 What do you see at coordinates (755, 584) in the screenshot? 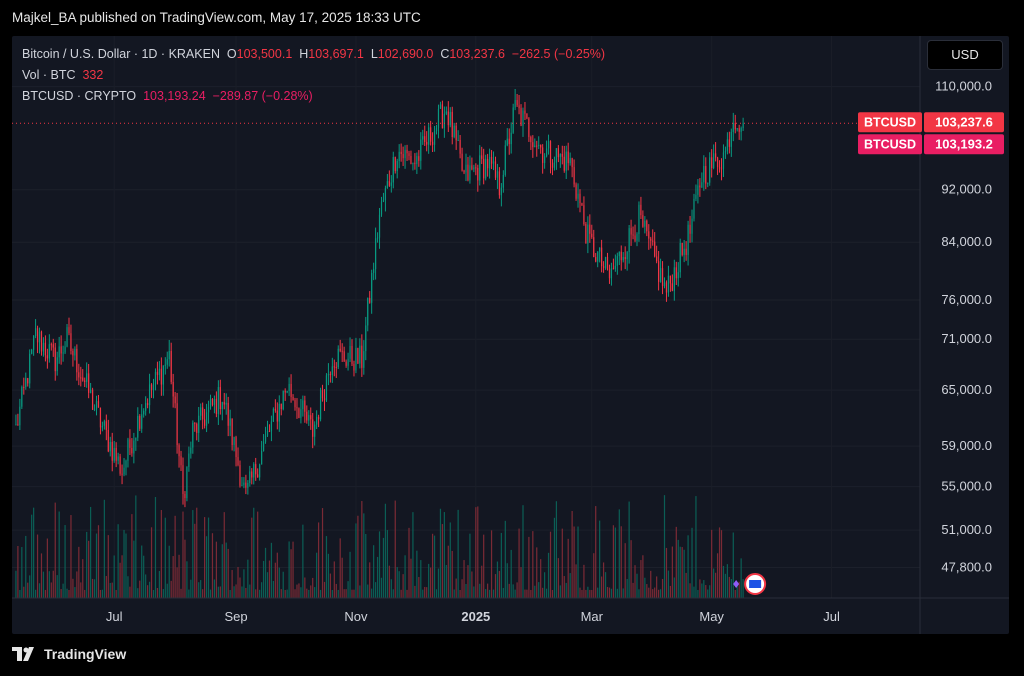
I see `flag-us-event-icon-fill` at bounding box center [755, 584].